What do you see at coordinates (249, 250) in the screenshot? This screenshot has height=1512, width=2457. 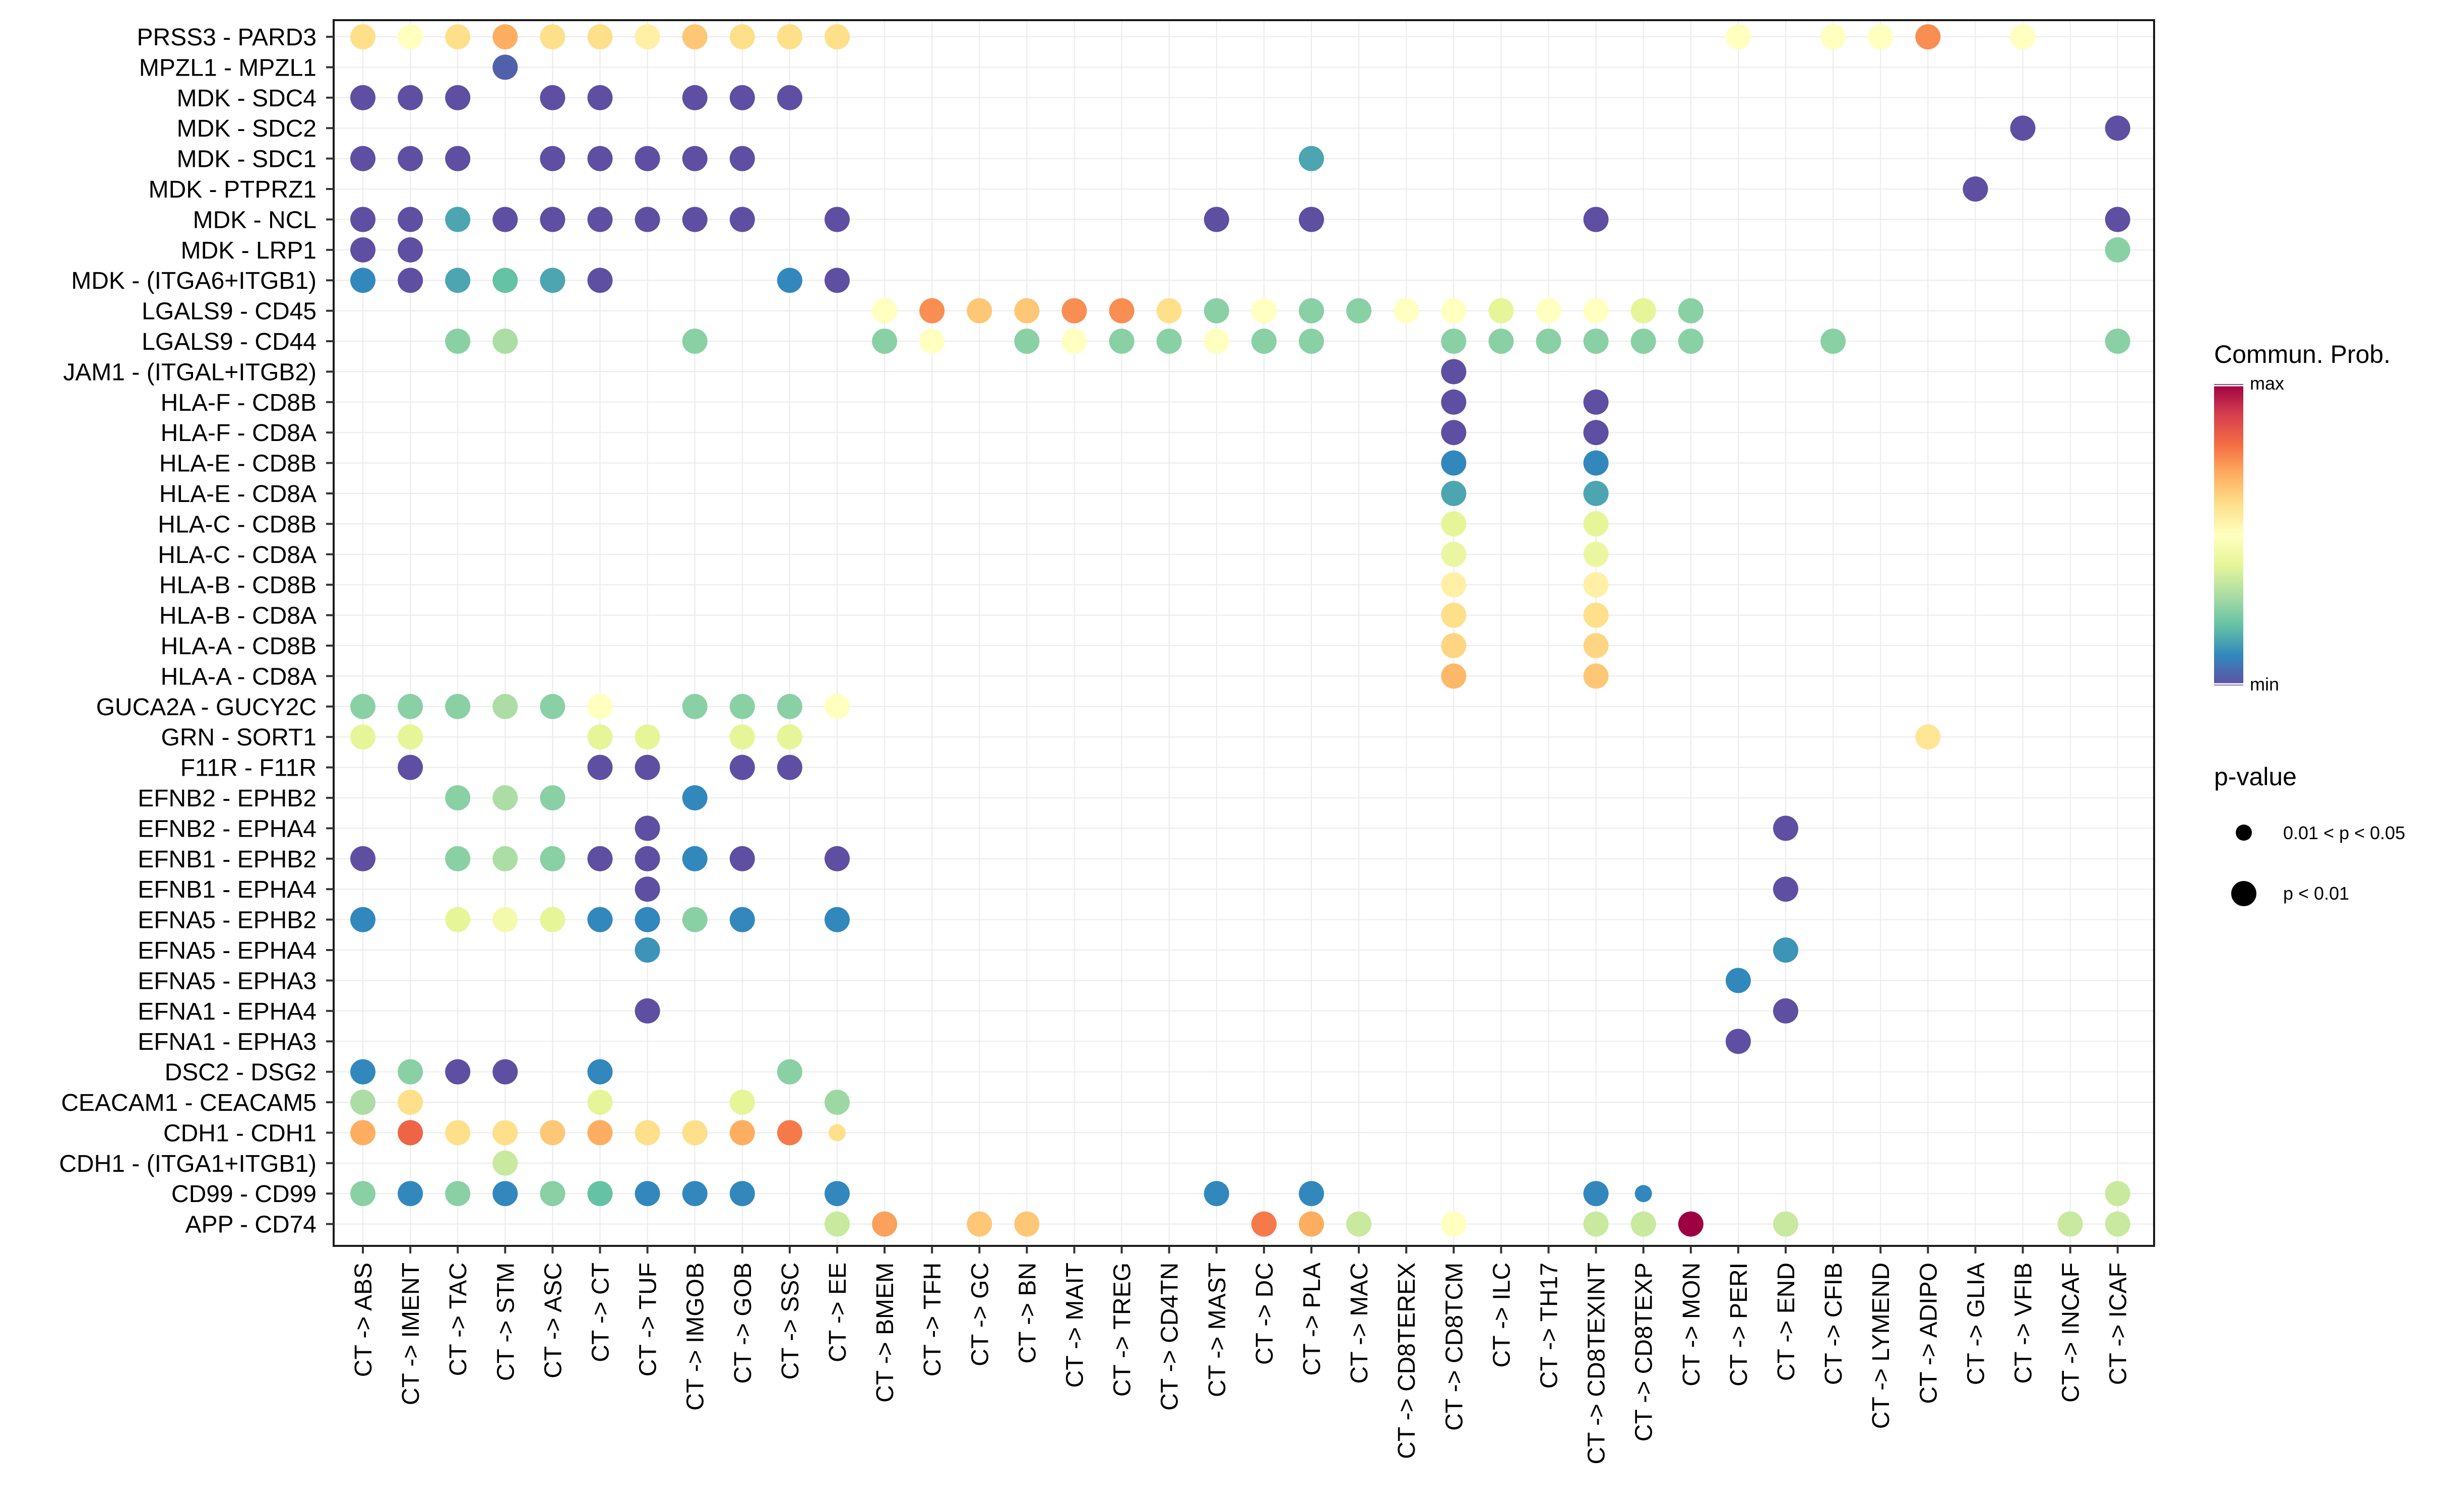 I see `y-tick-label: MDK - LRP1` at bounding box center [249, 250].